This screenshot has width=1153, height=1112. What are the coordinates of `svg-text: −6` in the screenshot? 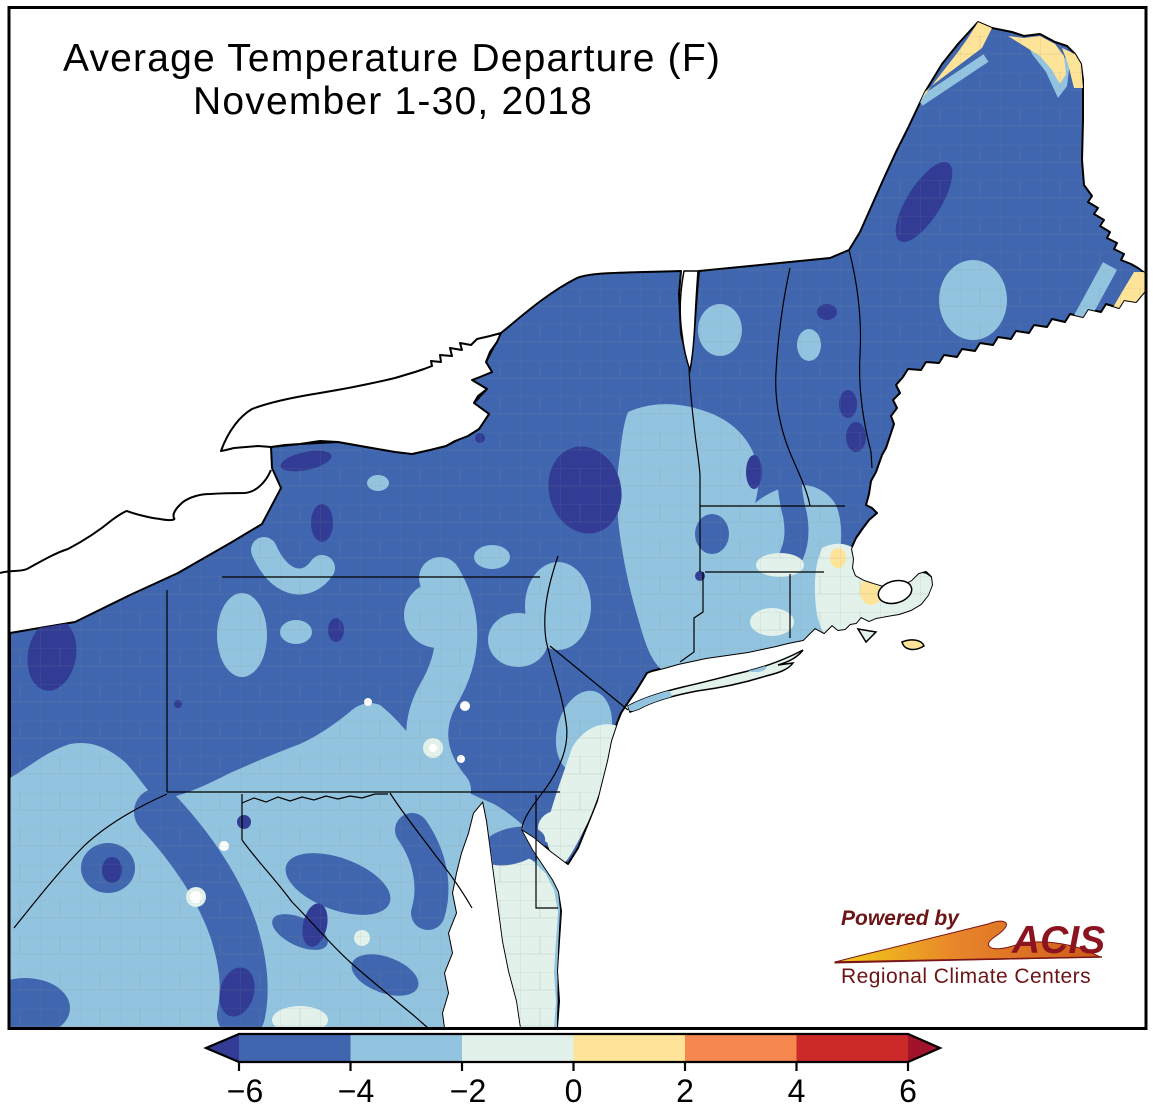 It's located at (245, 1091).